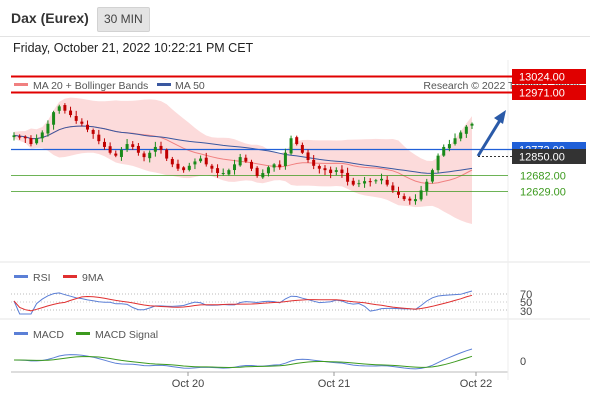 This screenshot has height=400, width=590. What do you see at coordinates (70, 276) in the screenshot?
I see `rsi-ma-legend-swatch` at bounding box center [70, 276].